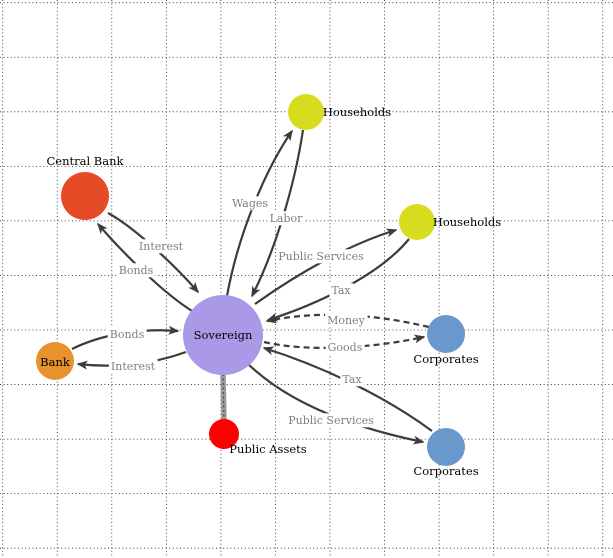  I want to click on edge-label-bg-tax-households, so click(341, 290).